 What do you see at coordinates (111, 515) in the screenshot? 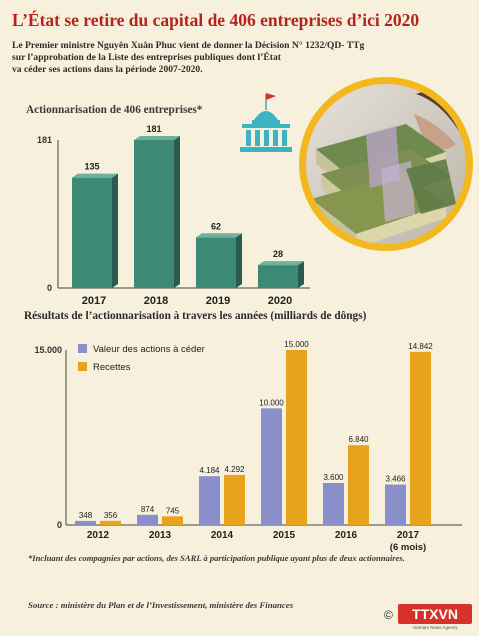
I see `bar-value-label: 356` at bounding box center [111, 515].